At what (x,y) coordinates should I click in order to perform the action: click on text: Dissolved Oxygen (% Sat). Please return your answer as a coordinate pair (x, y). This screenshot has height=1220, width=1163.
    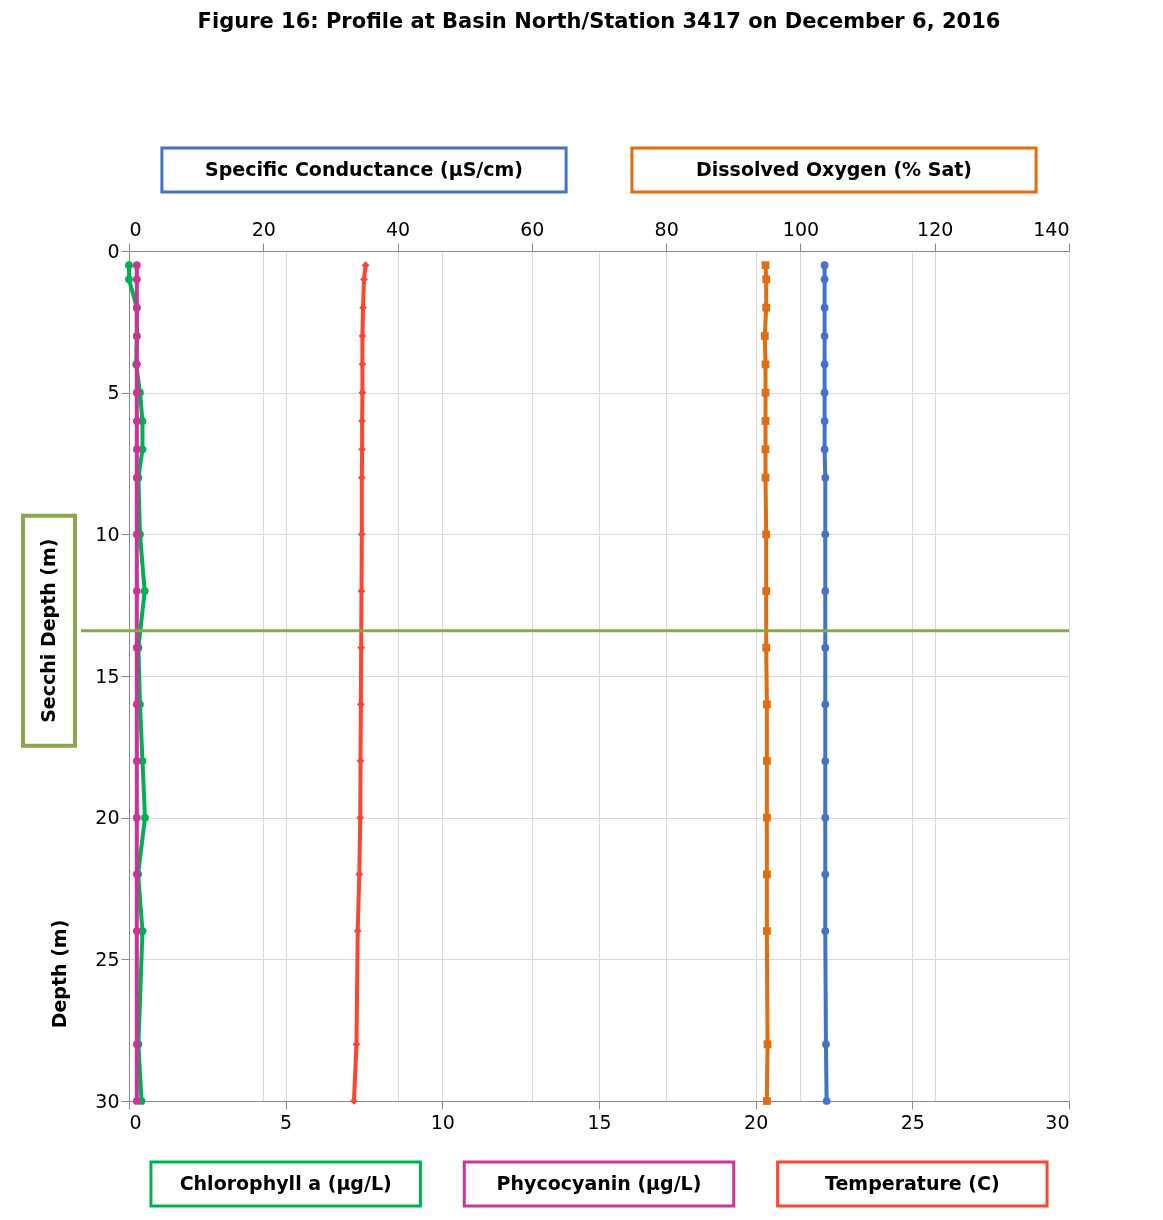
    Looking at the image, I should click on (834, 169).